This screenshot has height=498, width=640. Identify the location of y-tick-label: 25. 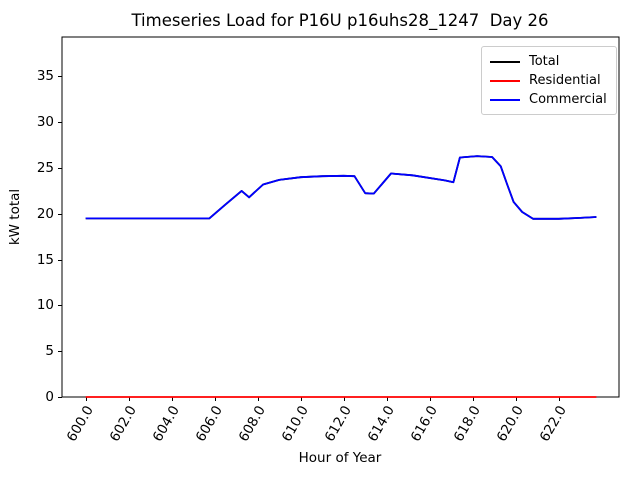
(45, 167).